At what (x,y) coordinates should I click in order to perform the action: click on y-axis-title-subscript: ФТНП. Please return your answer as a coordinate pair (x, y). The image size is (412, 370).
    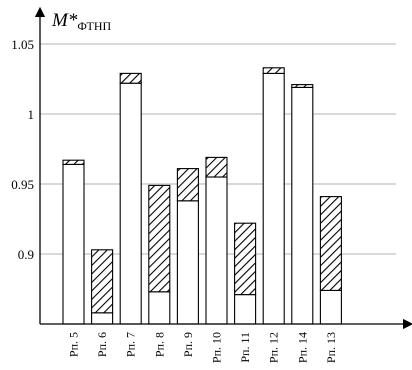
    Looking at the image, I should click on (94, 26).